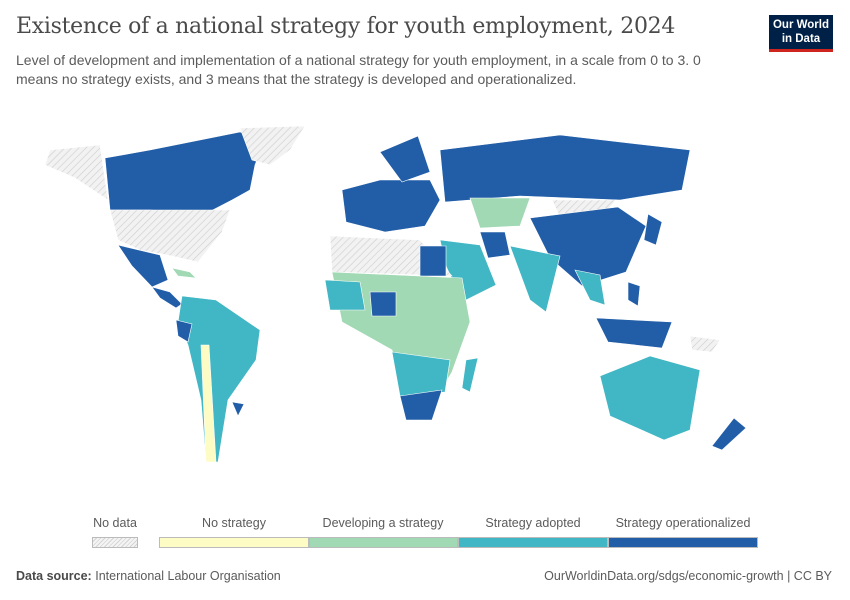  Describe the element at coordinates (219, 379) in the screenshot. I see `region-south-america` at that location.